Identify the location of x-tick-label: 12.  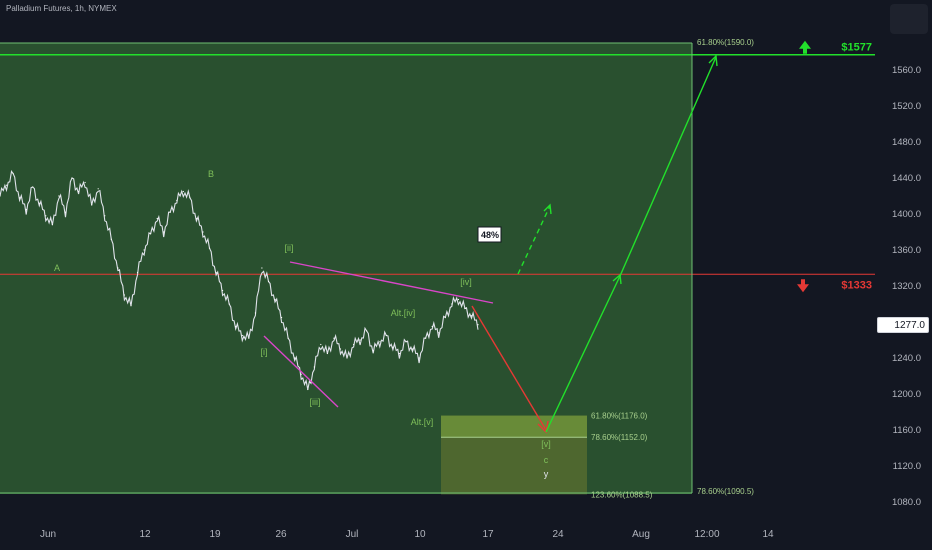
(145, 534).